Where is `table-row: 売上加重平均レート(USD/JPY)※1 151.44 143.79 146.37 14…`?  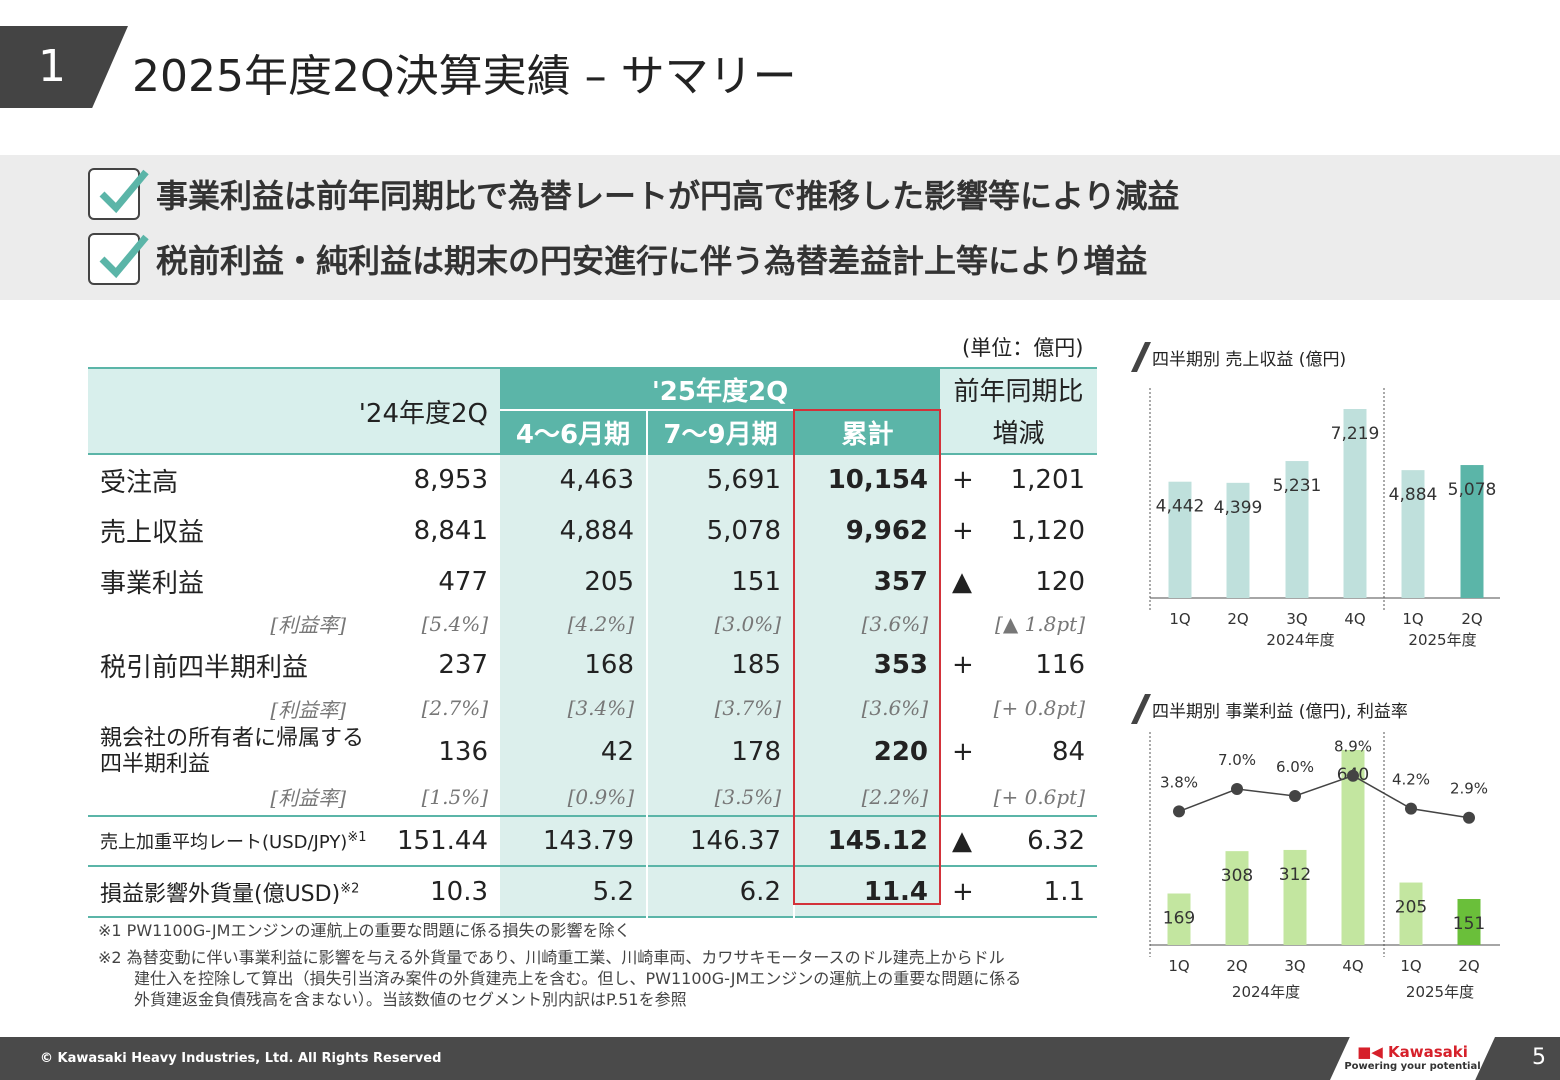 table-row: 売上加重平均レート(USD/JPY)※1 151.44 143.79 146.37 14… is located at coordinates (593, 841).